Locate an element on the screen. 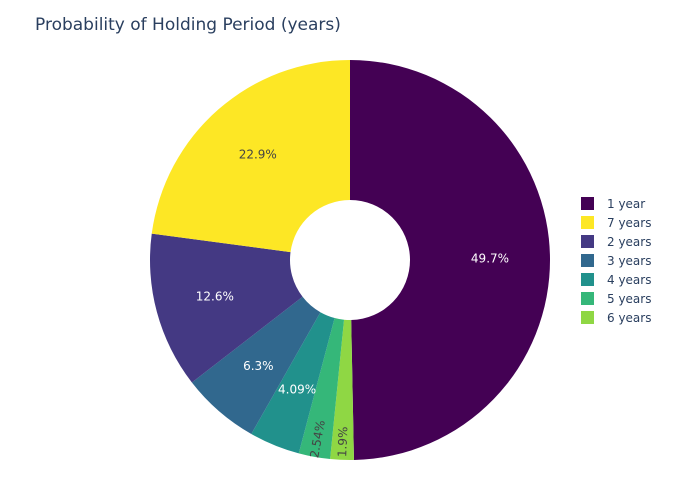 This screenshot has height=500, width=700. slice-label-4-years: 4.09% is located at coordinates (297, 390).